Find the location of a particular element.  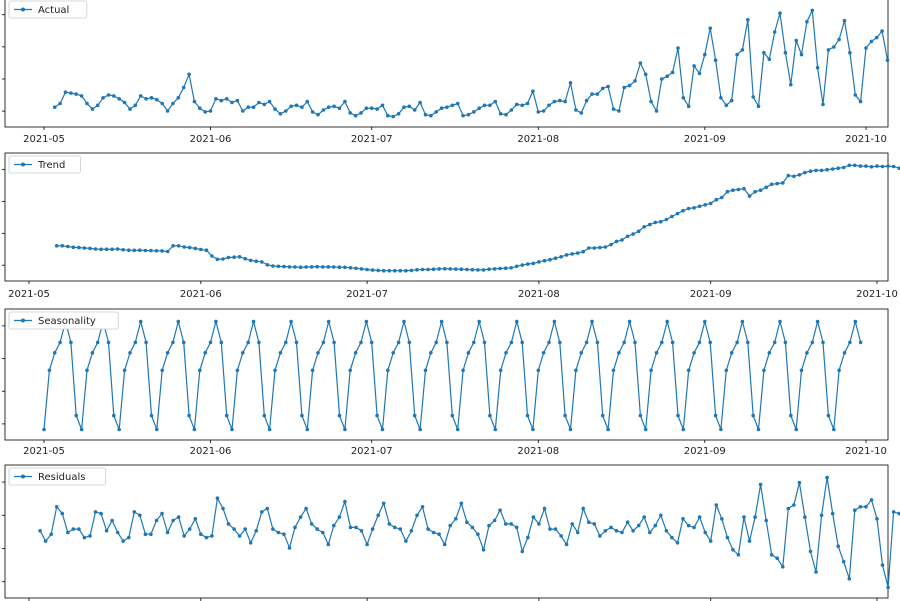

legend-label: Residuals is located at coordinates (61, 477).